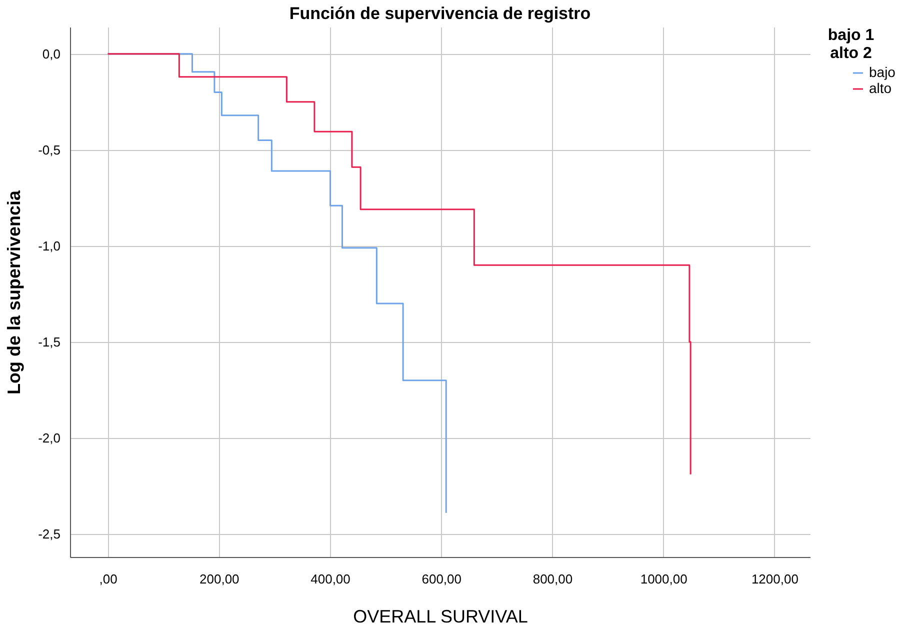 The height and width of the screenshot is (642, 908). What do you see at coordinates (440, 13) in the screenshot?
I see `chart-title: Función de supervivencia de registro` at bounding box center [440, 13].